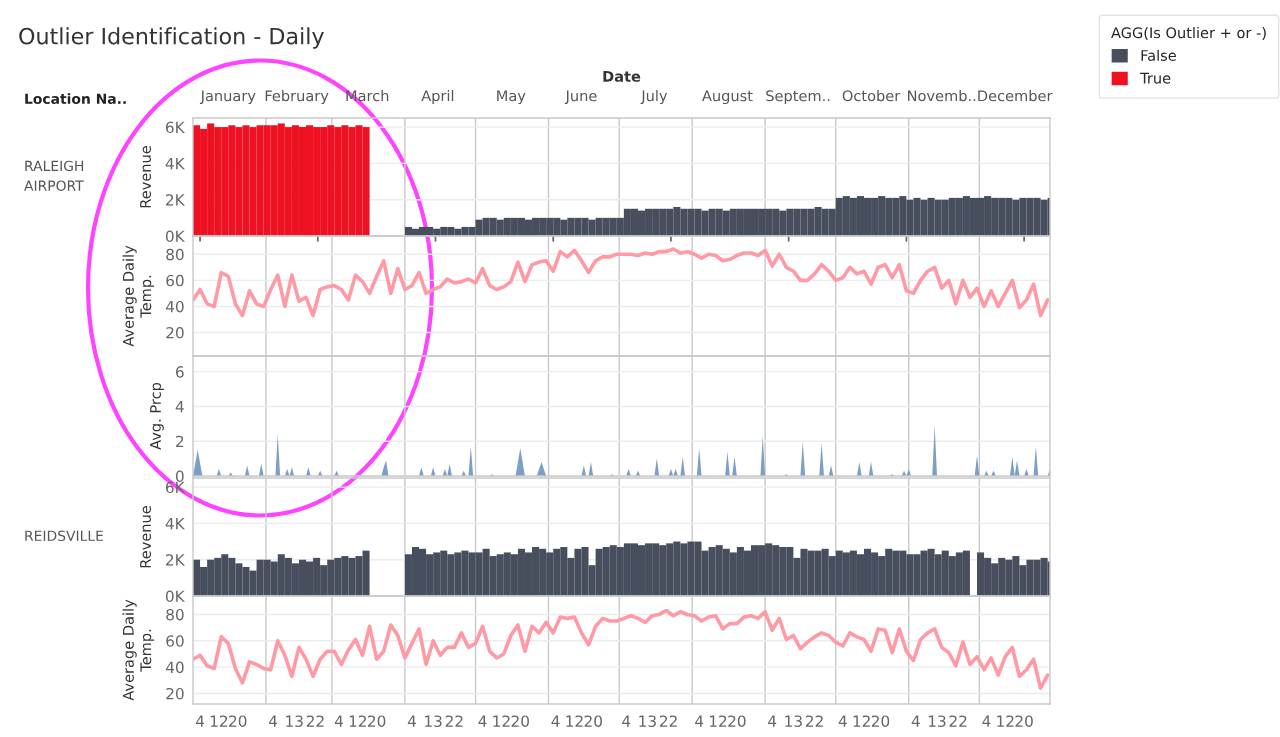 The image size is (1280, 737). What do you see at coordinates (1188, 33) in the screenshot?
I see `legend-title: AGG(Is Outlier + or -)` at bounding box center [1188, 33].